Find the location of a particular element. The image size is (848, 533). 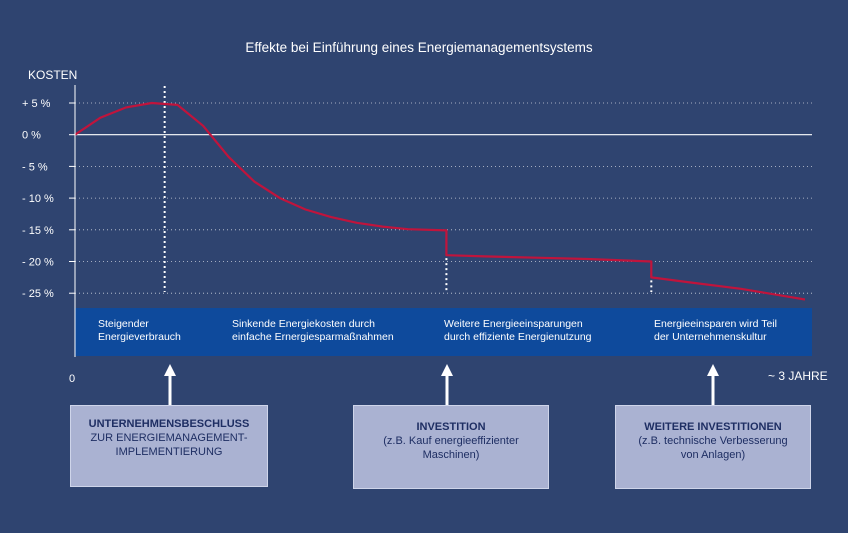

y-tick-label: 0 % is located at coordinates (31, 136).